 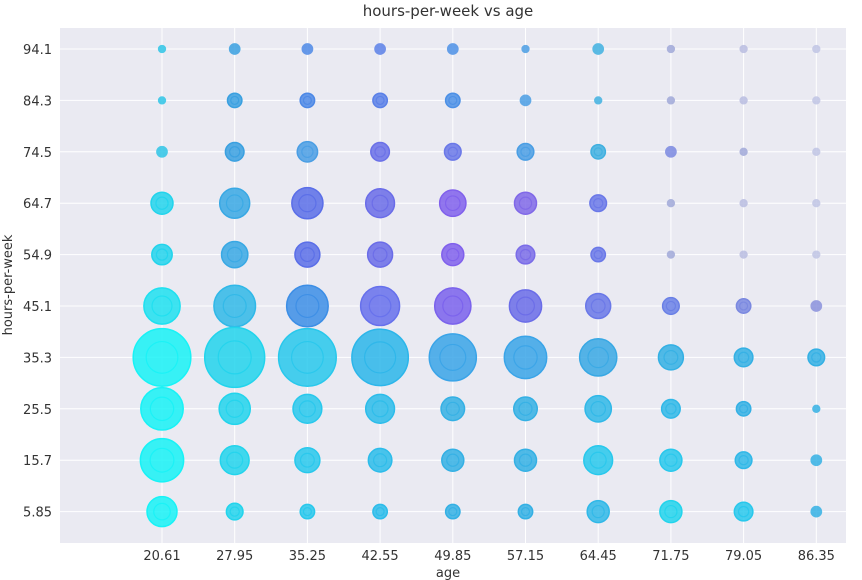 I want to click on y-tick-label: 25.5, so click(x=37, y=410).